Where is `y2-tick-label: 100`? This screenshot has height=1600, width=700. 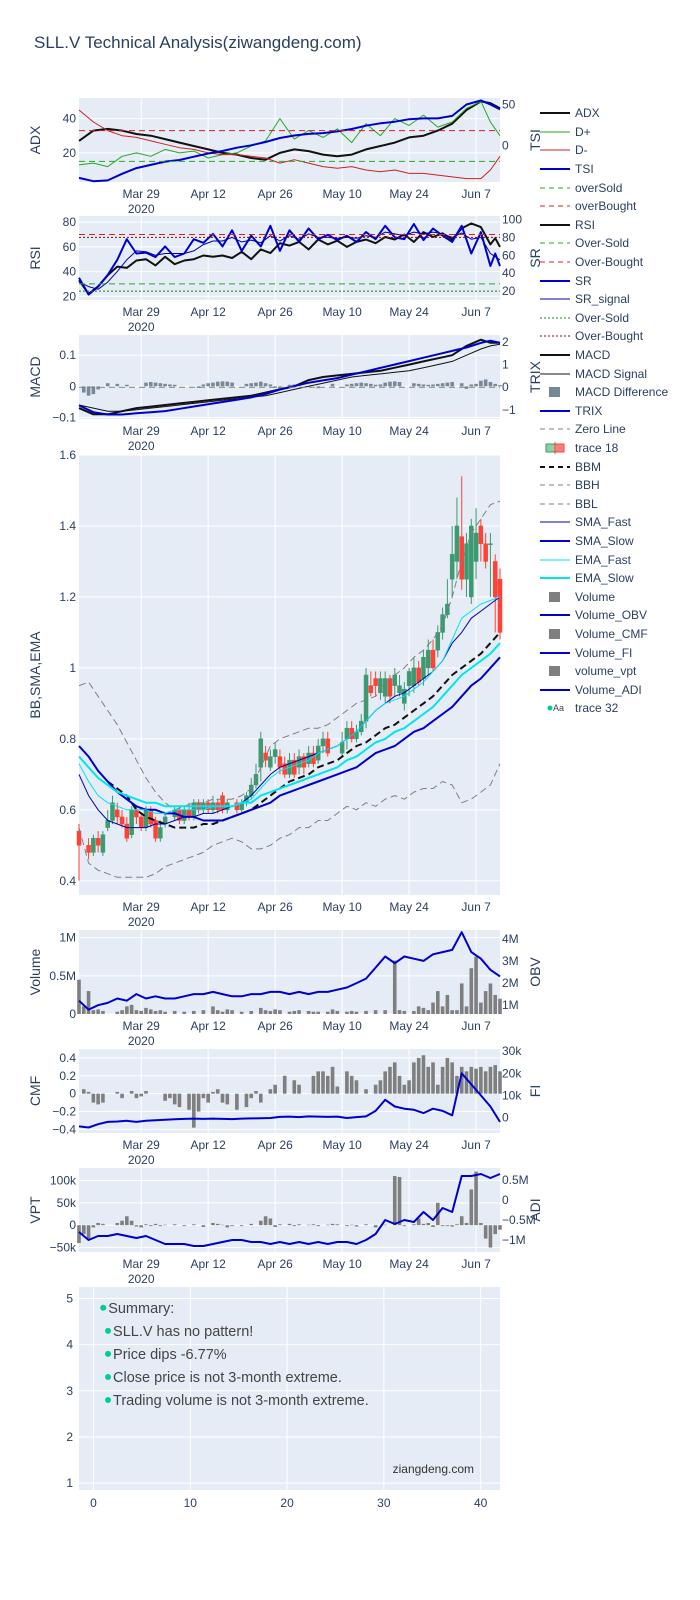
y2-tick-label: 100 is located at coordinates (512, 220).